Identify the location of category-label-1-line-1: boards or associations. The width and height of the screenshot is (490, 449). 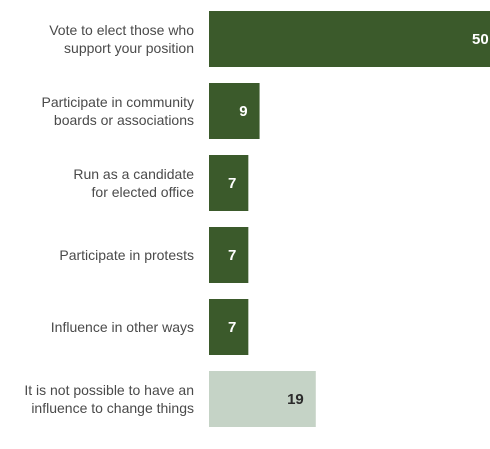
(124, 120).